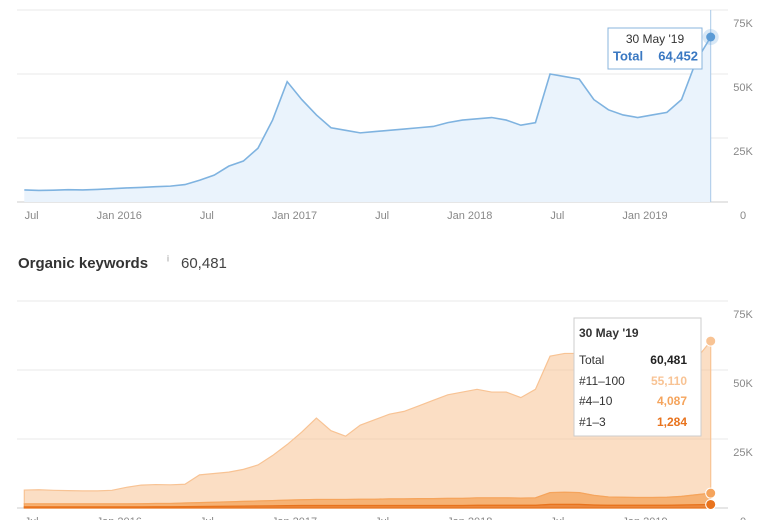  What do you see at coordinates (678, 55) in the screenshot?
I see `tooltip-value: 64,452` at bounding box center [678, 55].